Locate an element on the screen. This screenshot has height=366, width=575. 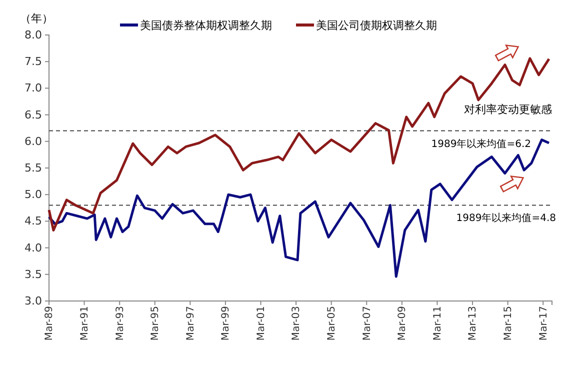
x-tick-label: Mar-05 is located at coordinates (332, 323).